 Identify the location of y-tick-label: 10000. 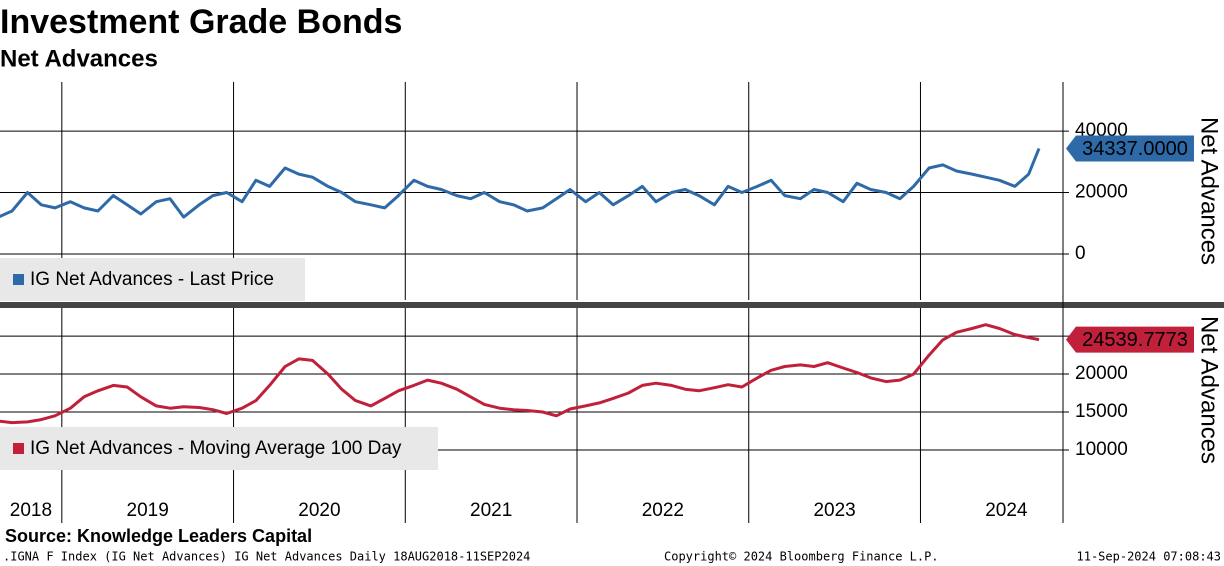
(1101, 449).